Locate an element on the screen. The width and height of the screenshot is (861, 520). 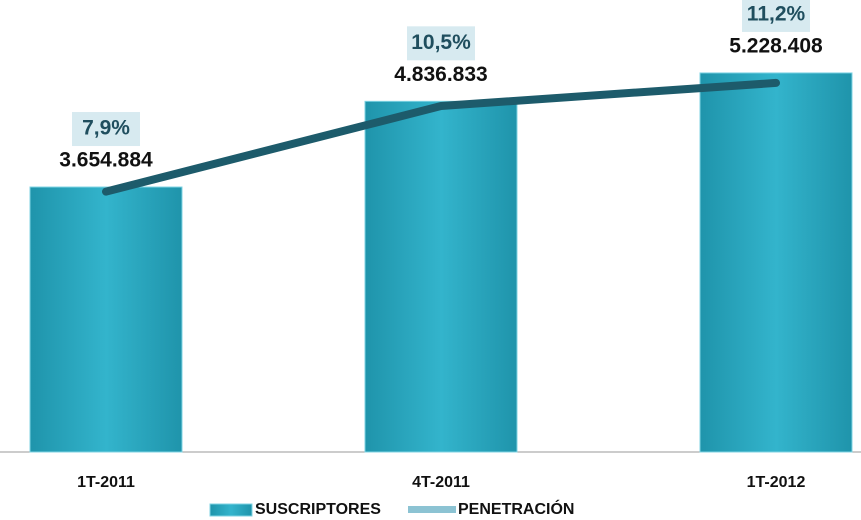
data-label: 4.836.833 is located at coordinates (440, 74).